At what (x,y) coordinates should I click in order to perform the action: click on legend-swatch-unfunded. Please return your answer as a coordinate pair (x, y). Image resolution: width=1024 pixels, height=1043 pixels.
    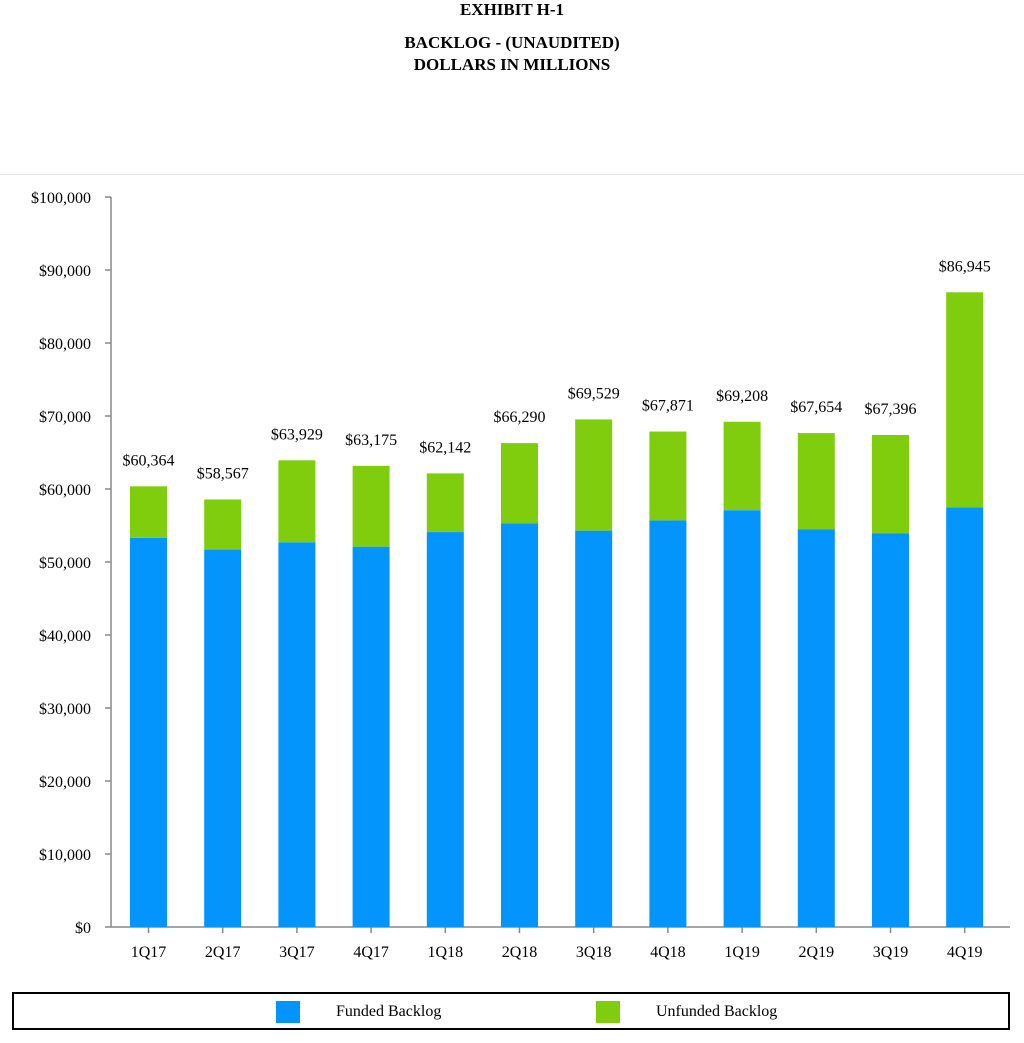
    Looking at the image, I should click on (608, 1012).